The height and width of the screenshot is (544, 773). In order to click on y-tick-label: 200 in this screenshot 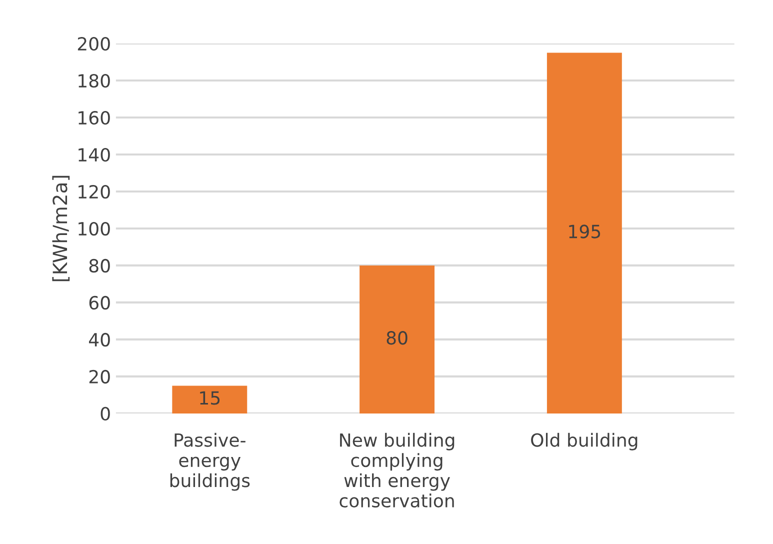, I will do `click(94, 43)`.